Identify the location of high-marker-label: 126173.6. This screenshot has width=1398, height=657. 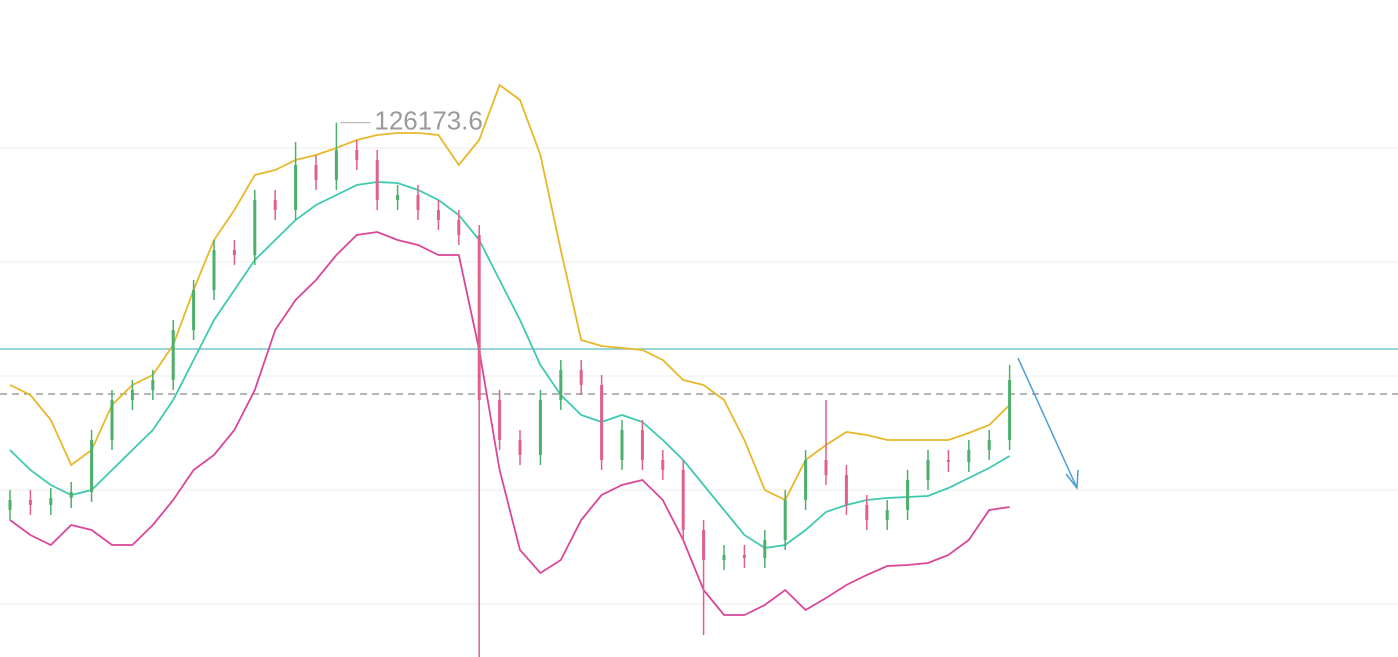
(428, 121).